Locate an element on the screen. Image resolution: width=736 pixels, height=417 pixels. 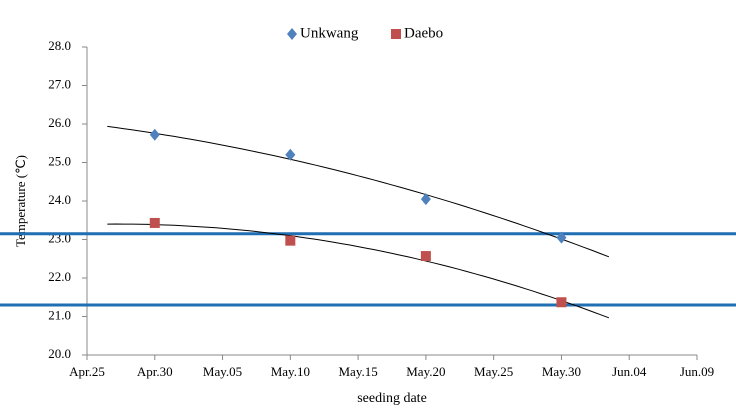
x-tick-label: Jun.09 is located at coordinates (697, 371).